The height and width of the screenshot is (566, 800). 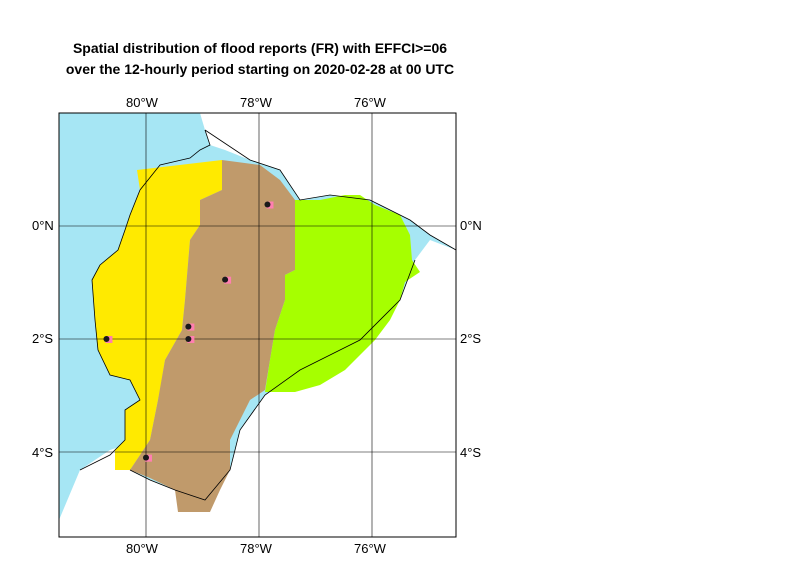 What do you see at coordinates (43, 452) in the screenshot?
I see `lat-label-4s-left: 4°S` at bounding box center [43, 452].